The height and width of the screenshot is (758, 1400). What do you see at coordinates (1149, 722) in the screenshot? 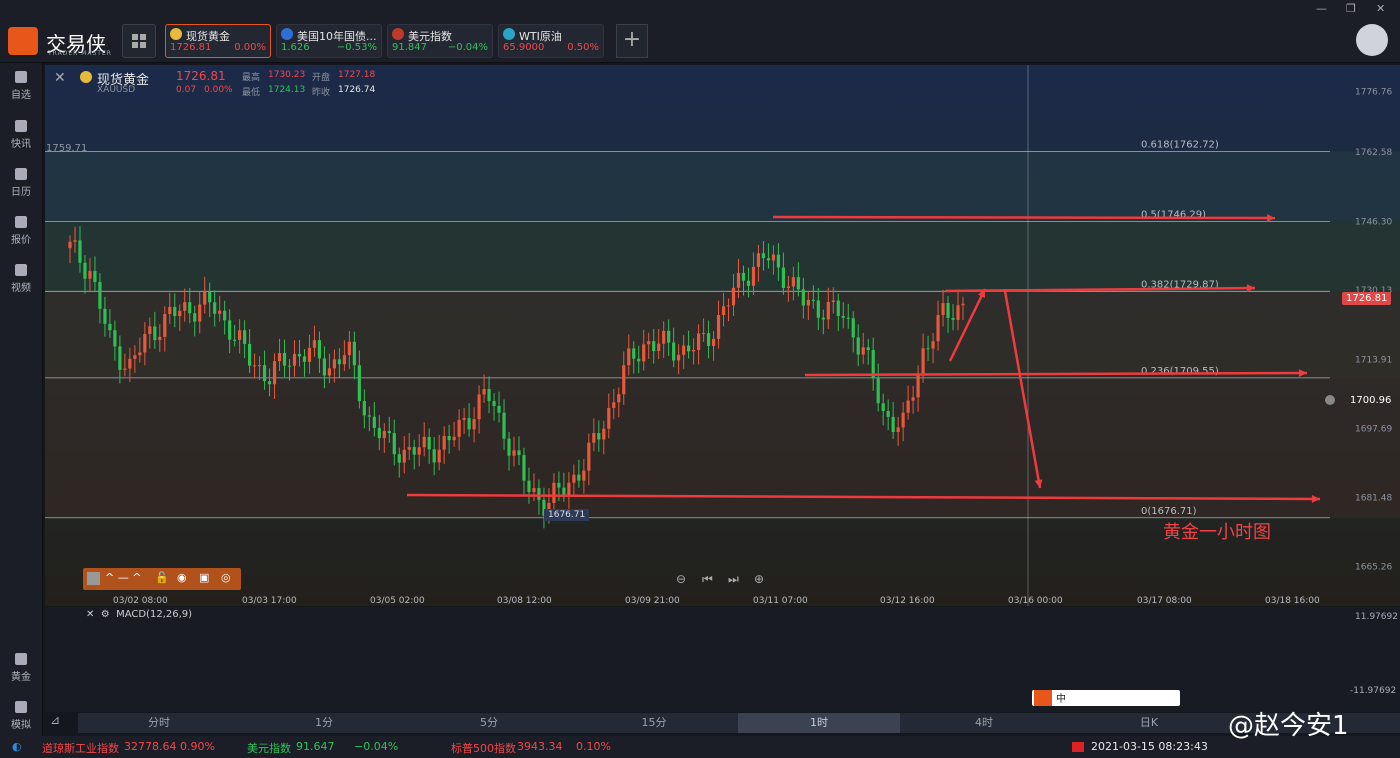
I see `tf-daily: 日K` at bounding box center [1149, 722].